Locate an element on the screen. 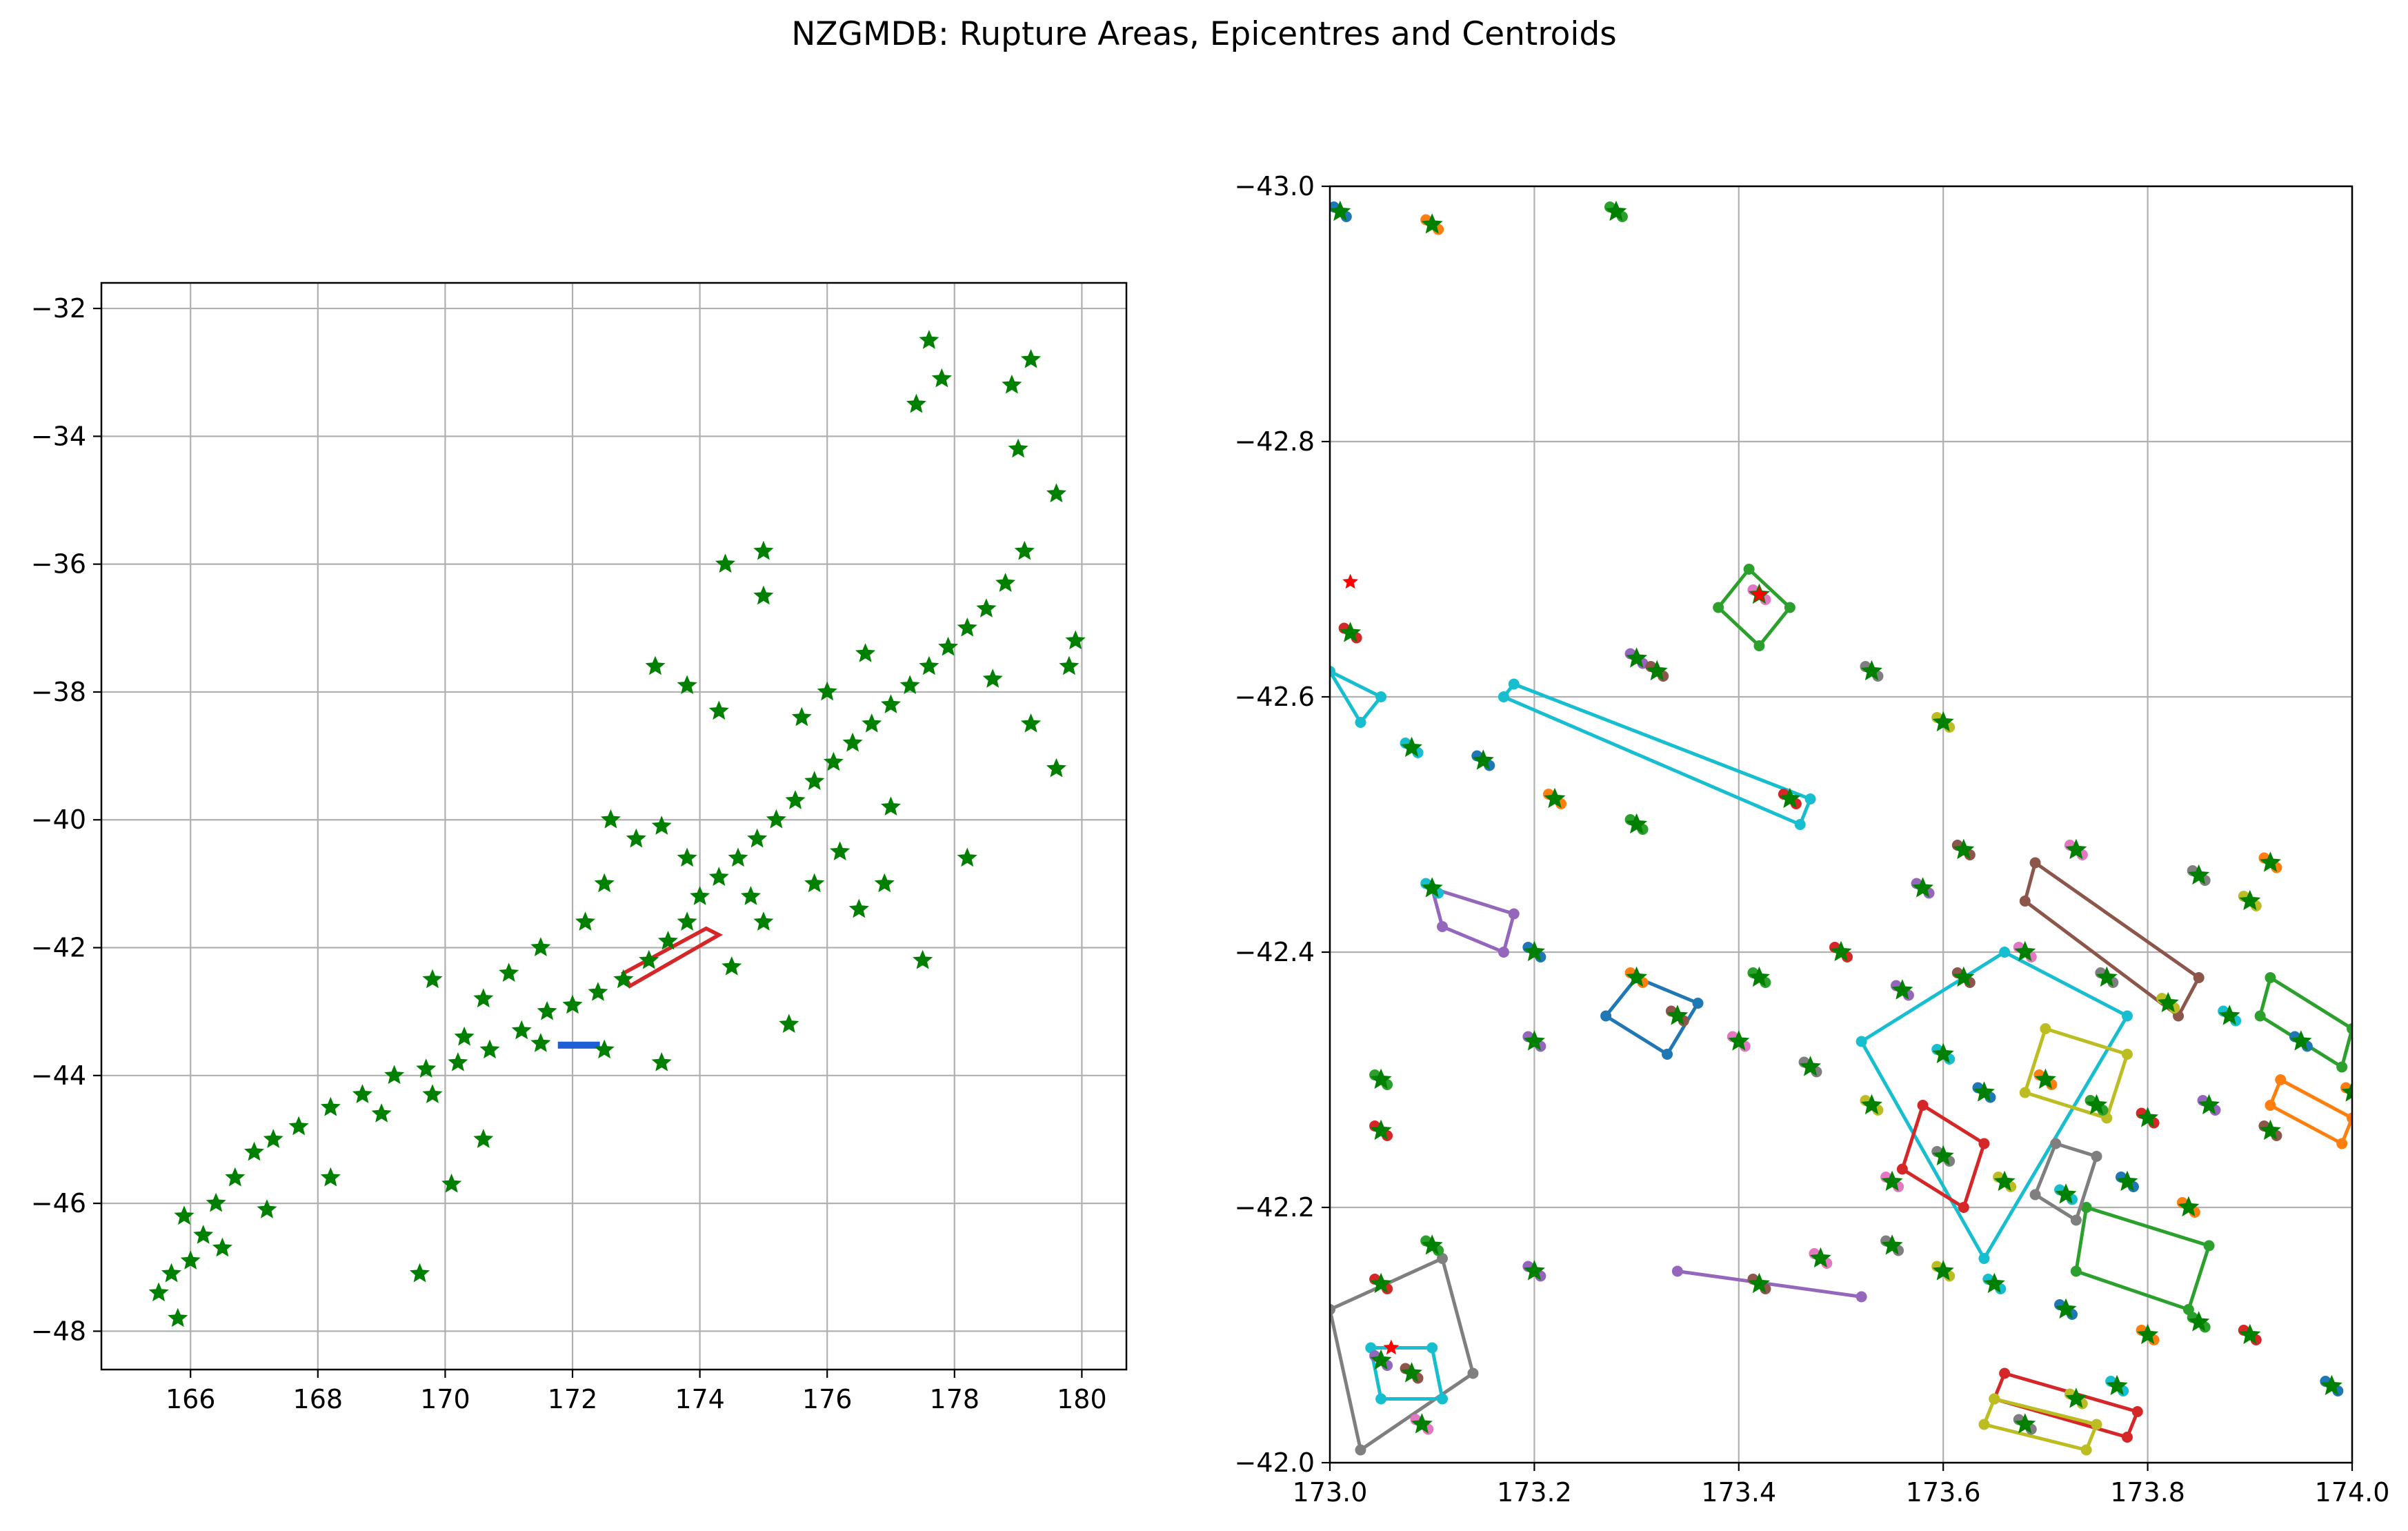  x-tick-label: 170 is located at coordinates (445, 1399).